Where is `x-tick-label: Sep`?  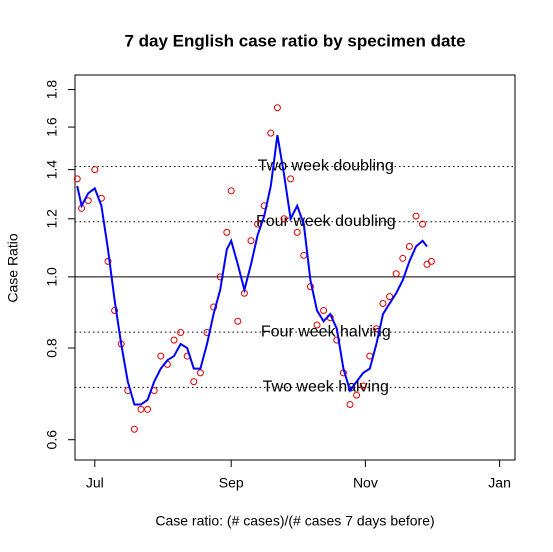 x-tick-label: Sep is located at coordinates (231, 483).